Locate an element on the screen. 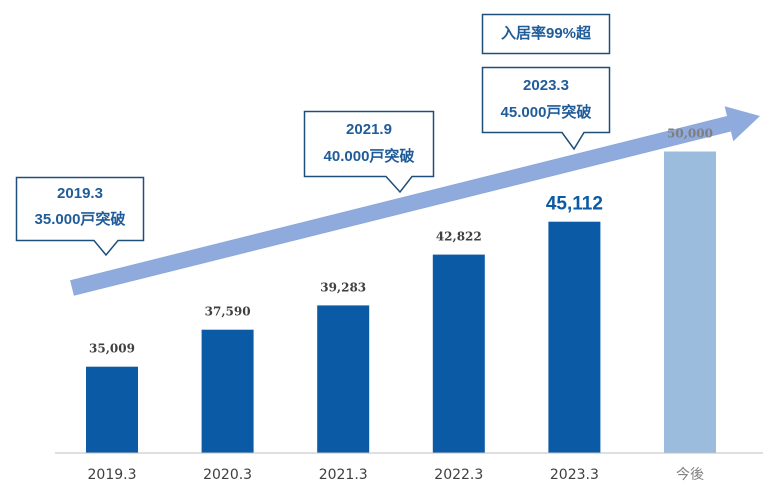 The height and width of the screenshot is (493, 772). value-label-2023.3: 45,112 is located at coordinates (574, 204).